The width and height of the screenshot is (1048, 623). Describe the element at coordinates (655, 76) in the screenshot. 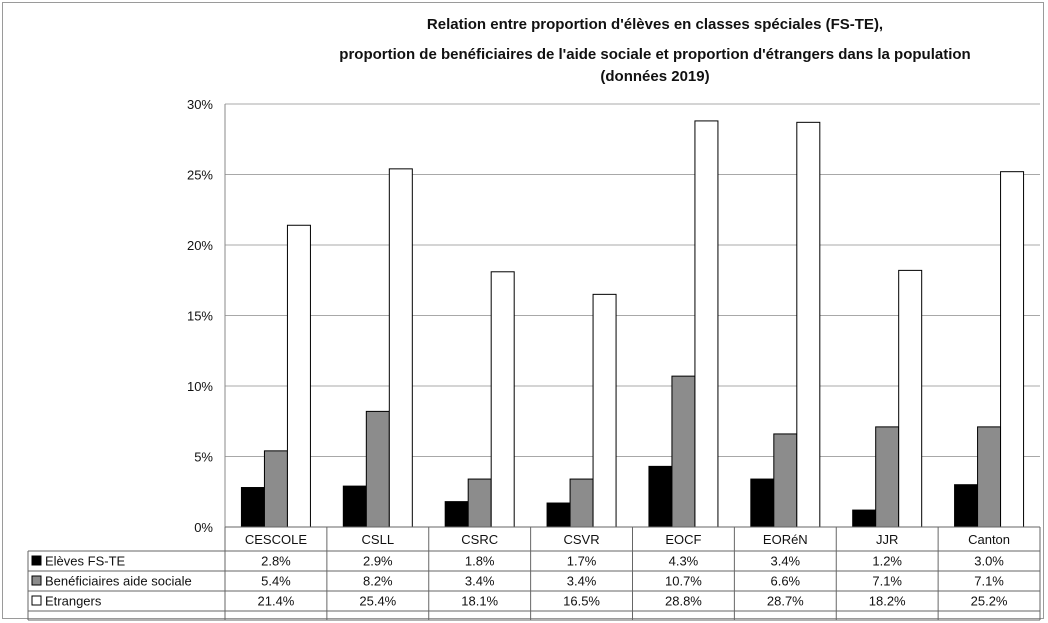

I see `chart-title-line-3: (données 2019)` at that location.